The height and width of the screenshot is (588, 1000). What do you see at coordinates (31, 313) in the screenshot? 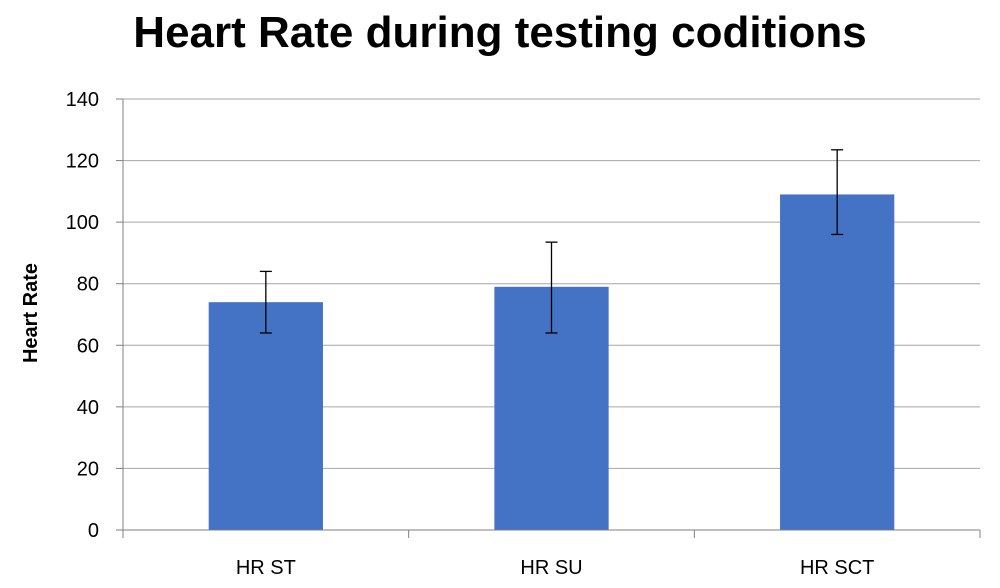
I see `y-axis-title: Heart Rate` at bounding box center [31, 313].